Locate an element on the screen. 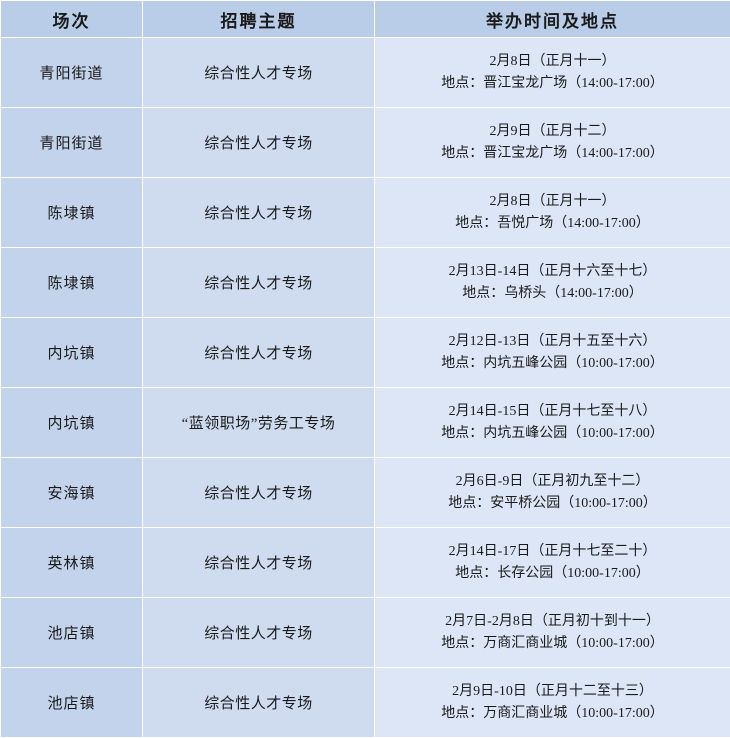  time-line: 2月6日-9日（正月初九至十二） is located at coordinates (552, 482).